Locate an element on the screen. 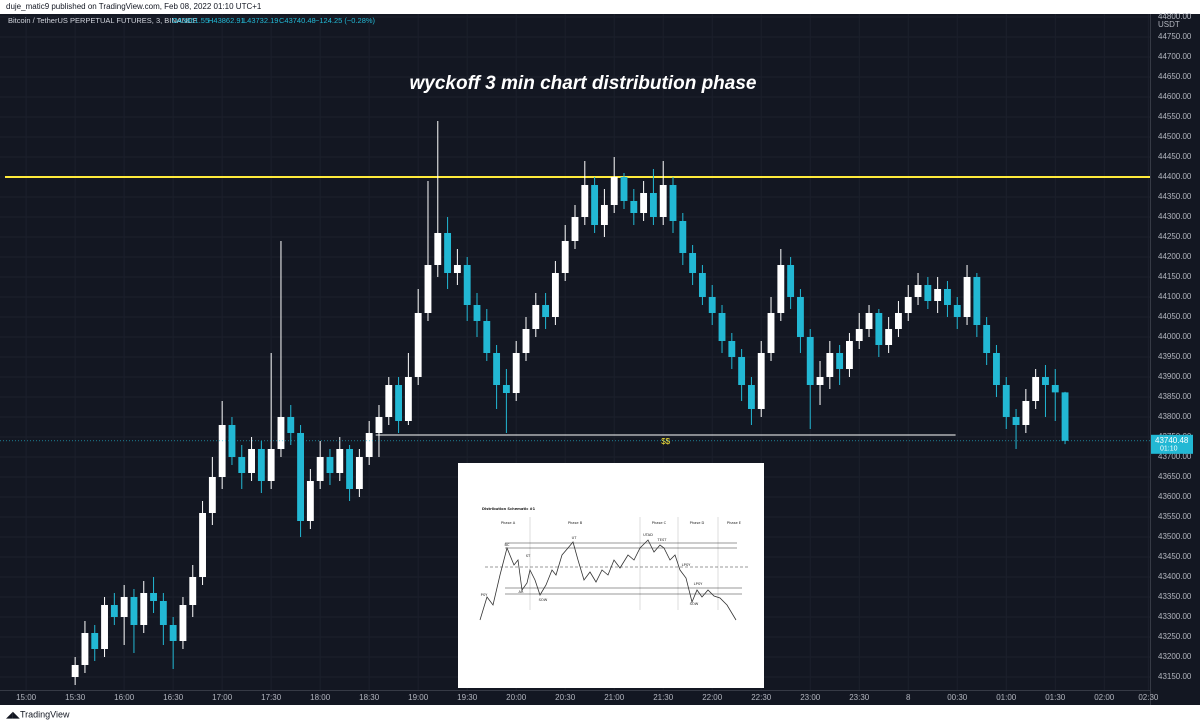 This screenshot has width=1200, height=725. y-tick-label: 44150.00 is located at coordinates (1175, 276).